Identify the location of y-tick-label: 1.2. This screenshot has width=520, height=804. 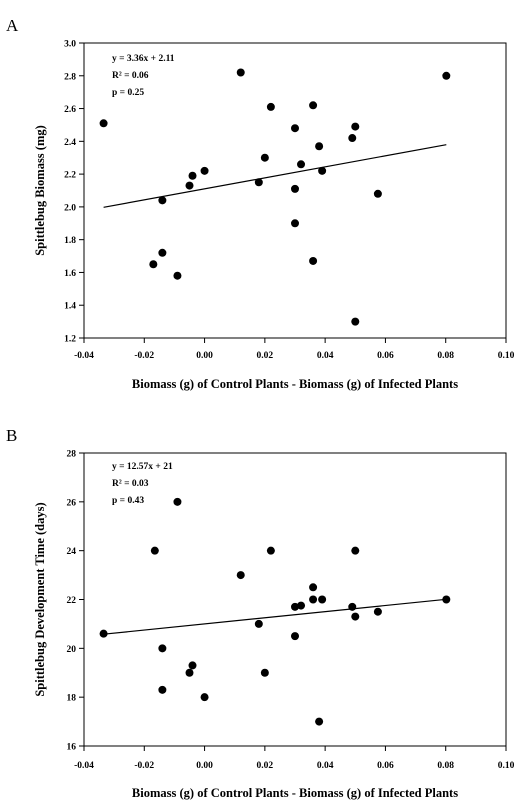
(70, 340).